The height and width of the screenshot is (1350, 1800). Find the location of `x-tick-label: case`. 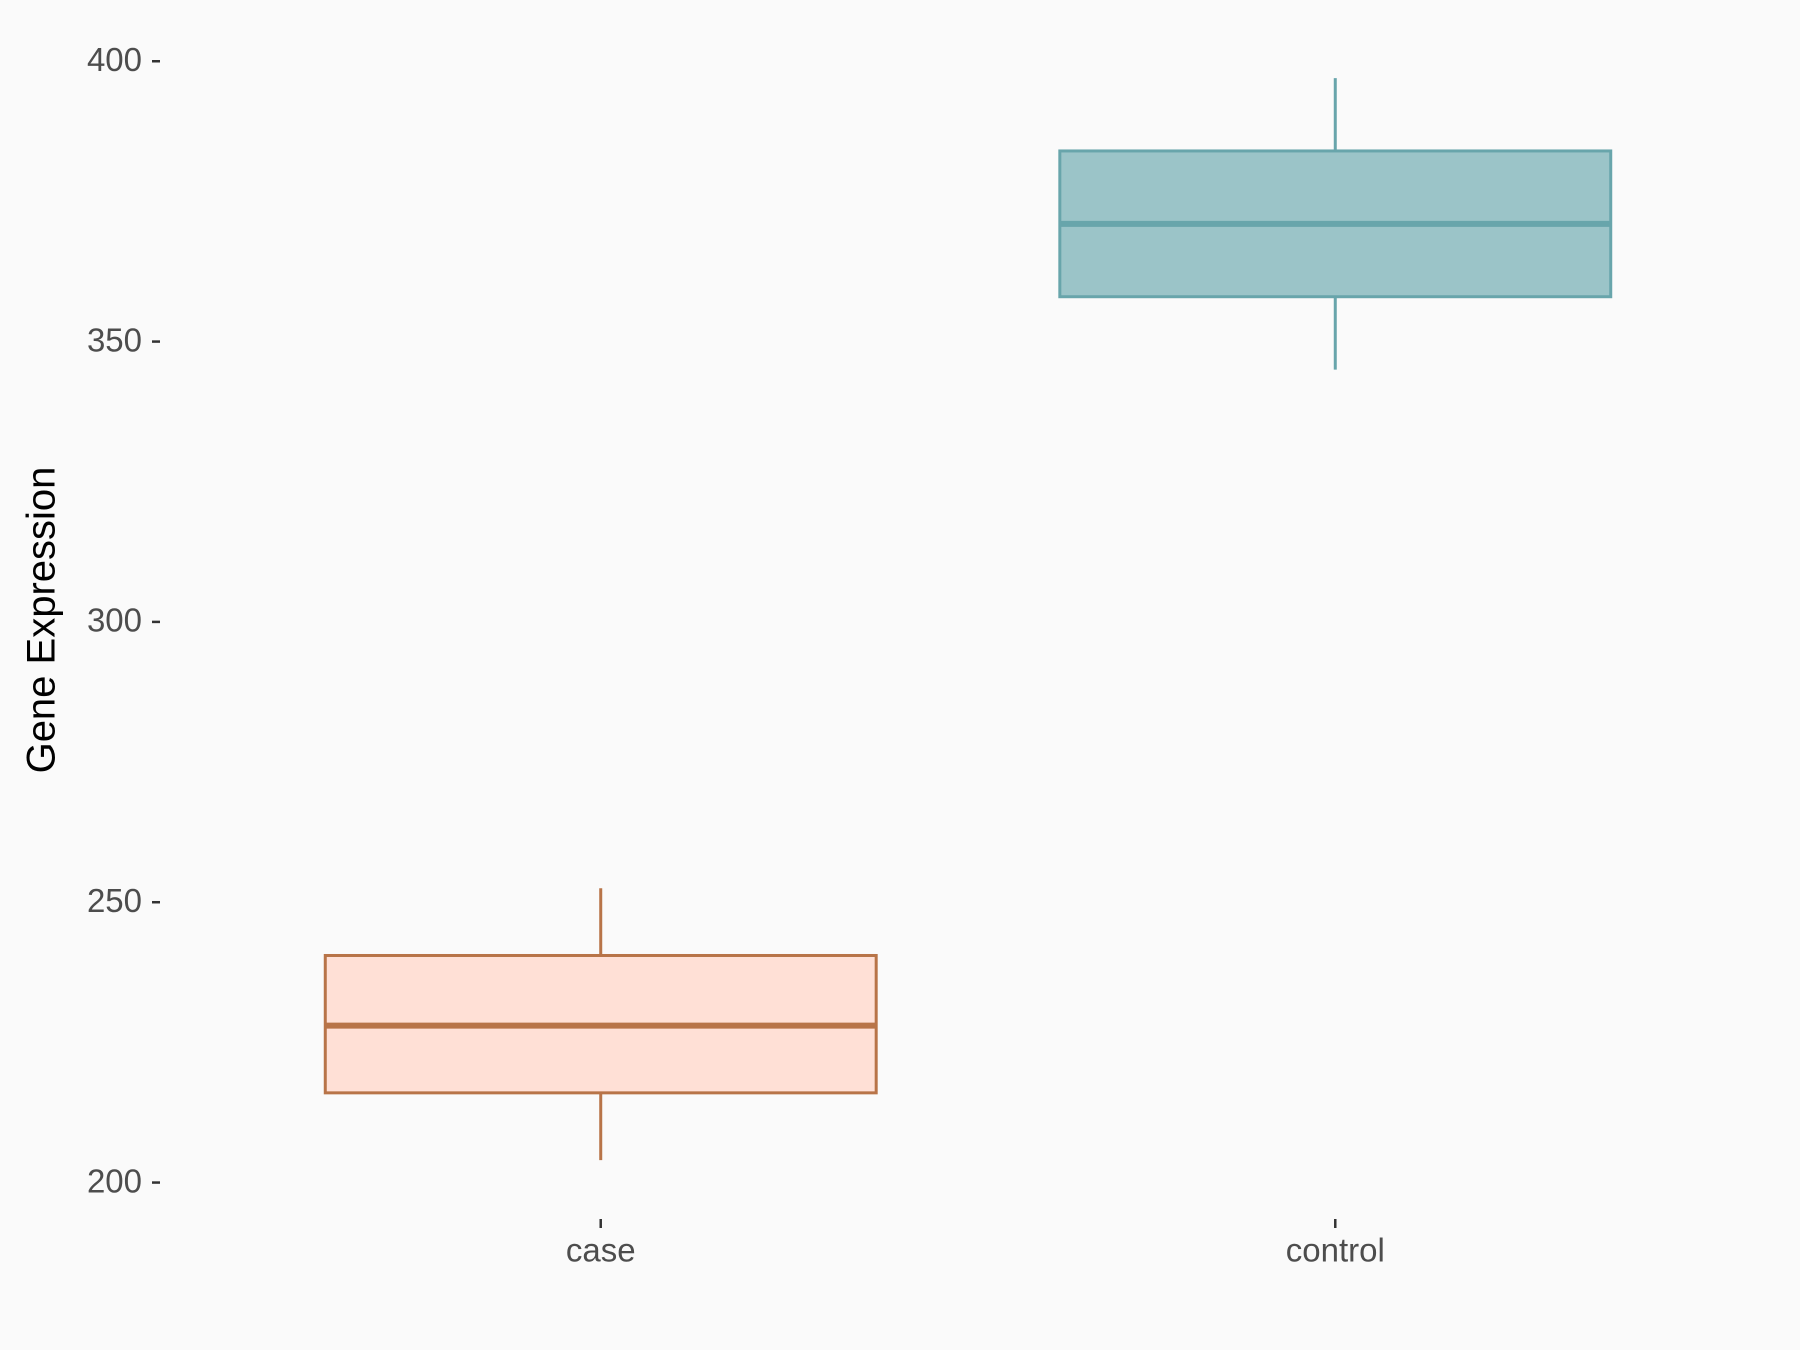

x-tick-label: case is located at coordinates (601, 1250).